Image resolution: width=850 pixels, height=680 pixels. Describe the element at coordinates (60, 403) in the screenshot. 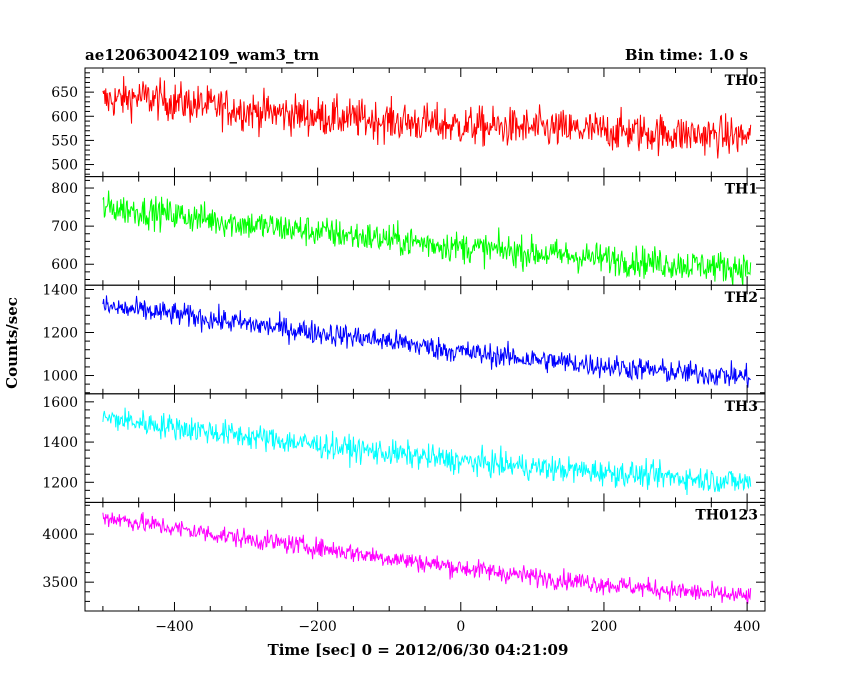

I see `y-tick-label: 1600` at that location.